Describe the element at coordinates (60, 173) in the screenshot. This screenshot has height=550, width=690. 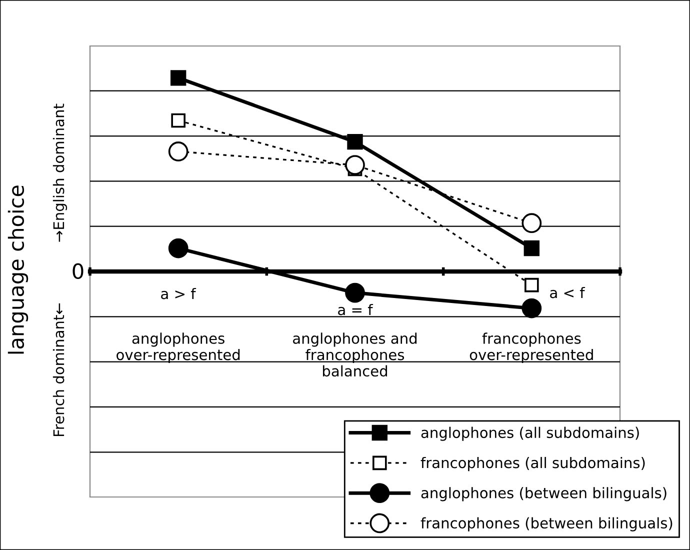
I see `text: →English dominant` at that location.